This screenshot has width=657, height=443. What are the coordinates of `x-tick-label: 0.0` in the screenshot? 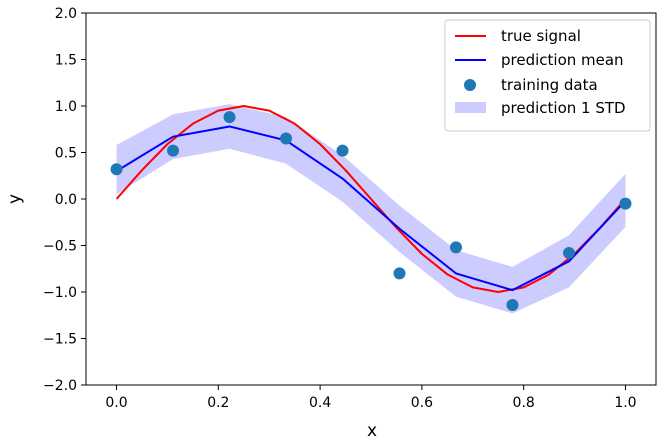 It's located at (116, 403).